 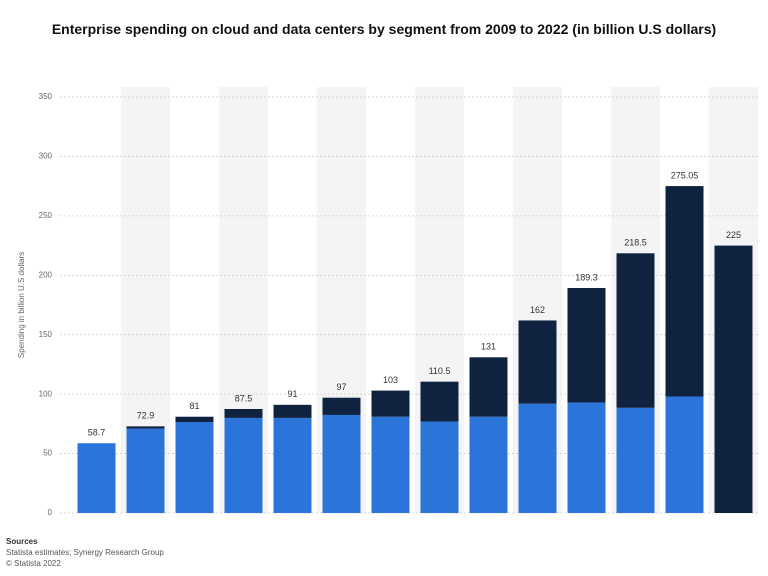 What do you see at coordinates (146, 416) in the screenshot?
I see `total-label: 72.9` at bounding box center [146, 416].